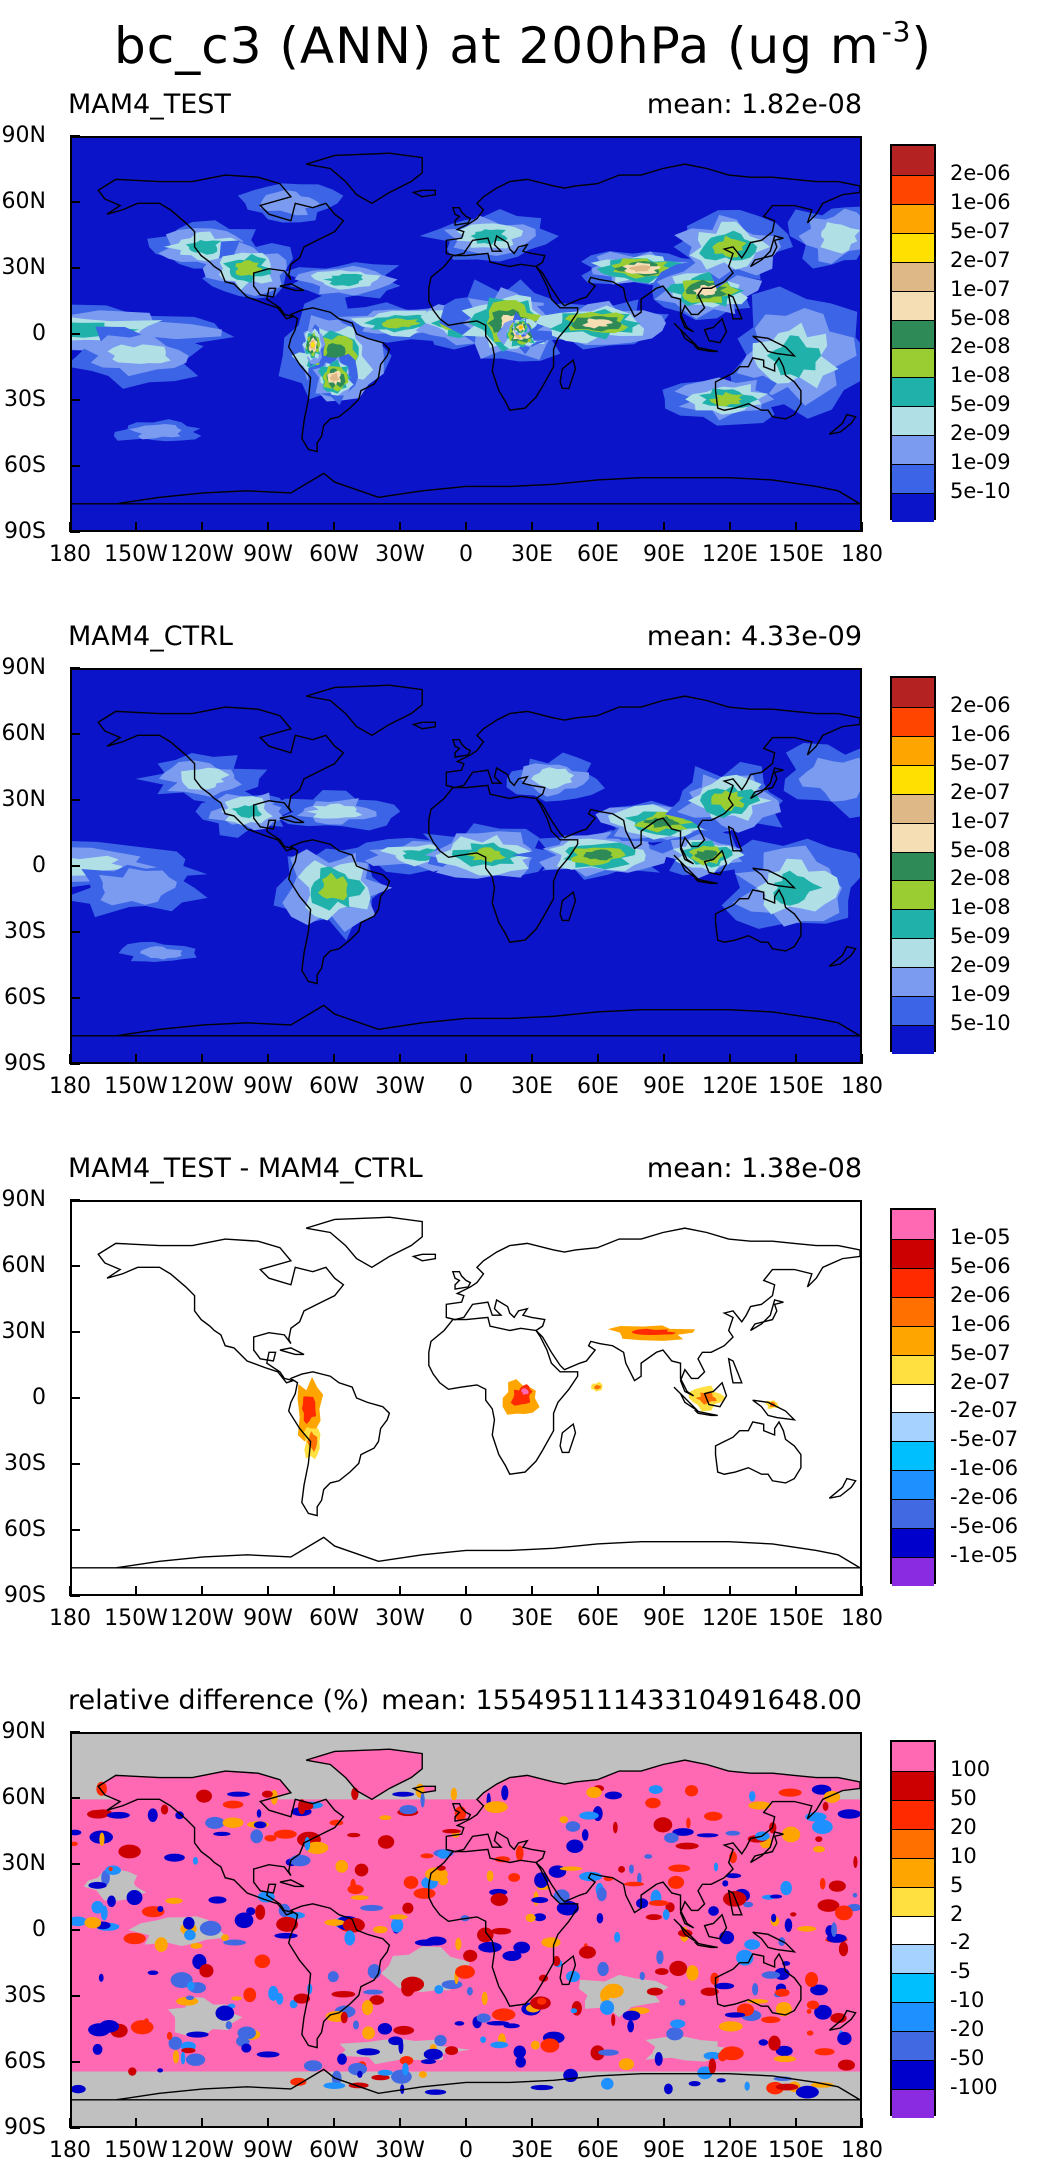  Describe the element at coordinates (715, 1926) in the screenshot. I see `coastline-borneo` at that location.